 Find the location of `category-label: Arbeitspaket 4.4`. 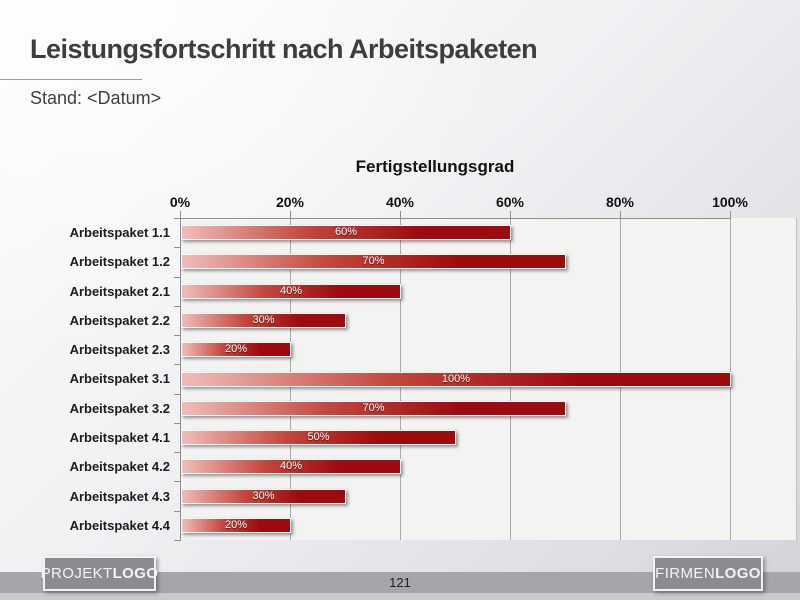

category-label: Arbeitspaket 4.4 is located at coordinates (119, 525).